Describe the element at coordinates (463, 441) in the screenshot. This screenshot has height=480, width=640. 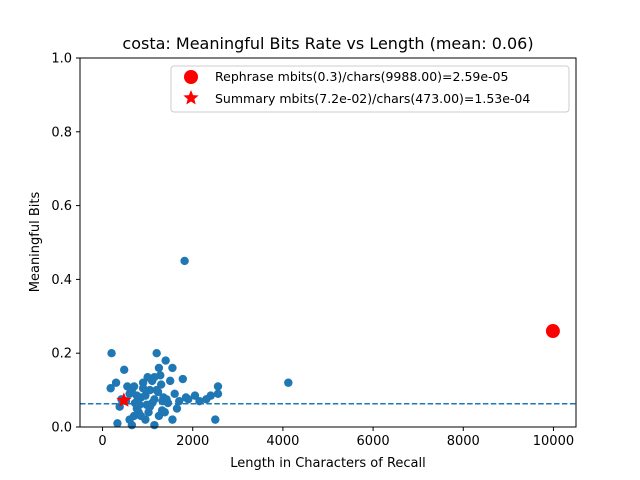
I see `x-tick-label: 8000` at that location.